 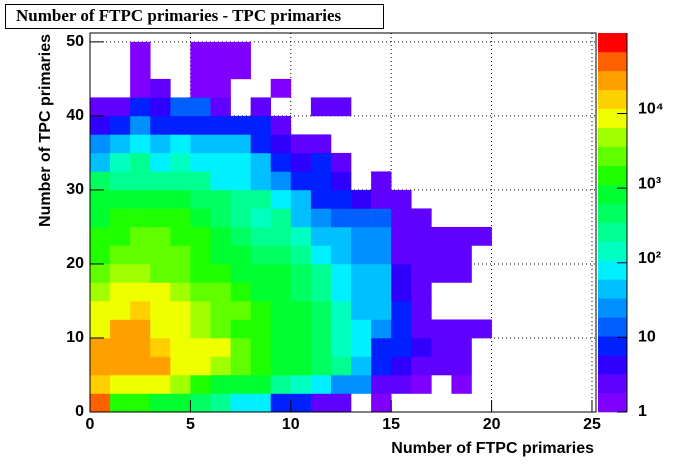 I want to click on y-axis-label: Number of TPC primaries, so click(x=45, y=130).